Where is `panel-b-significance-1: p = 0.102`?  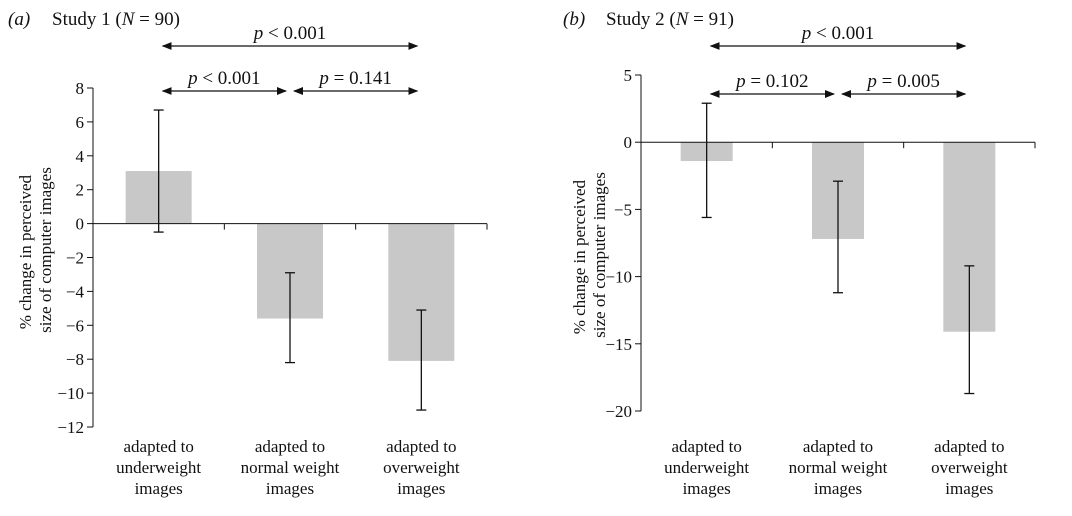
panel-b-significance-1: p = 0.102 is located at coordinates (772, 84).